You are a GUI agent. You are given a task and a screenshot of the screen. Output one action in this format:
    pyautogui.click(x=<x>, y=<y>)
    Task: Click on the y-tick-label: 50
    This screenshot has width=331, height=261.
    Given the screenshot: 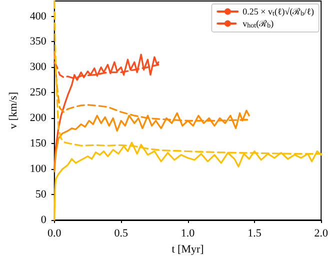 What is the action you would take?
    pyautogui.click(x=41, y=194)
    